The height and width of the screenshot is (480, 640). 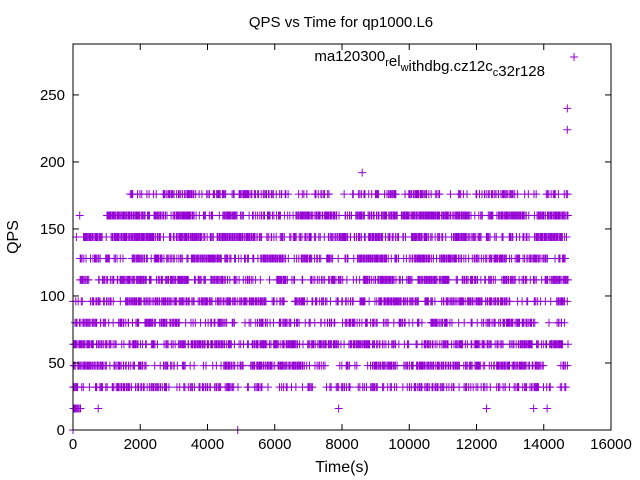 I want to click on x-tick-label: 12000, so click(x=477, y=444).